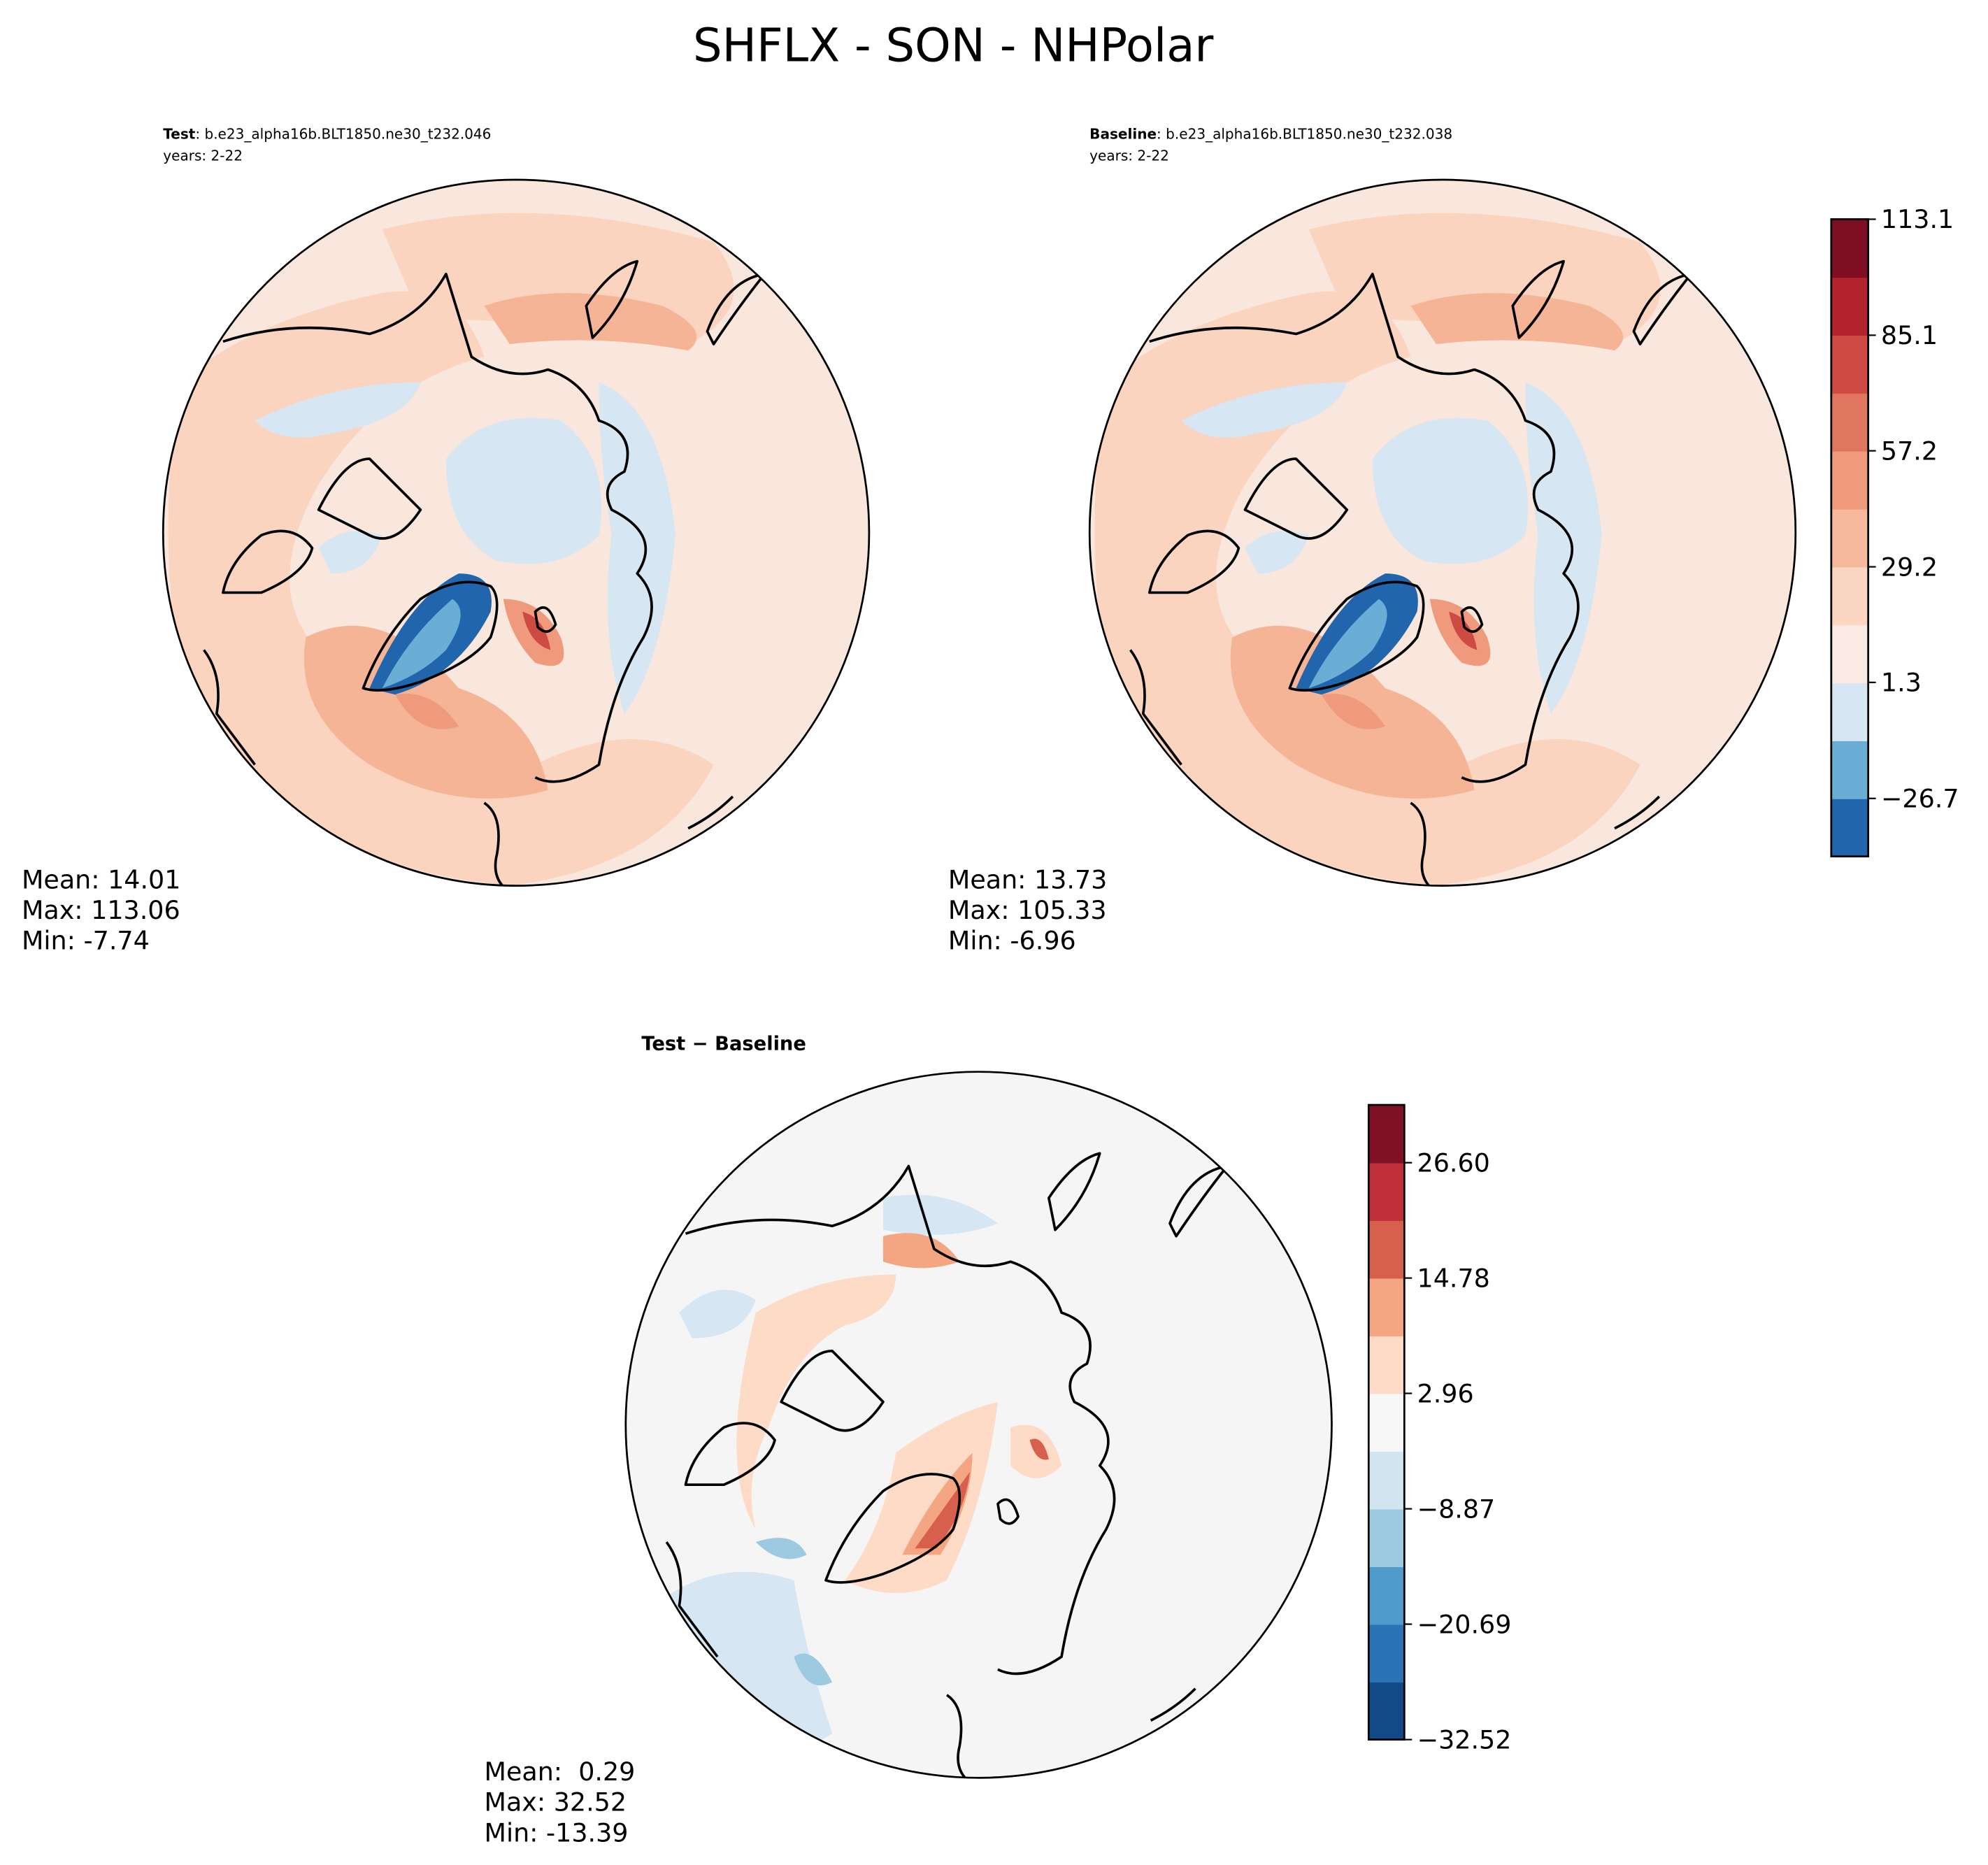 The width and height of the screenshot is (1988, 1865). What do you see at coordinates (1464, 1624) in the screenshot?
I see `colorbar-tick-label: −20.69` at bounding box center [1464, 1624].